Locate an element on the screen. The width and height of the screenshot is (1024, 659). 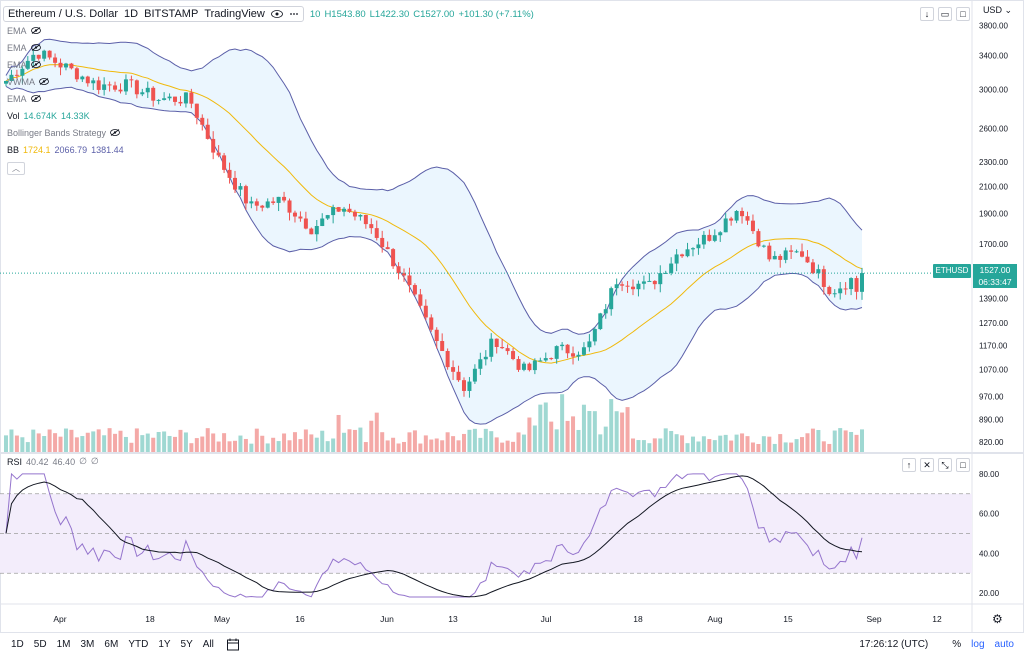
range-1m: 1M is located at coordinates (63, 644).